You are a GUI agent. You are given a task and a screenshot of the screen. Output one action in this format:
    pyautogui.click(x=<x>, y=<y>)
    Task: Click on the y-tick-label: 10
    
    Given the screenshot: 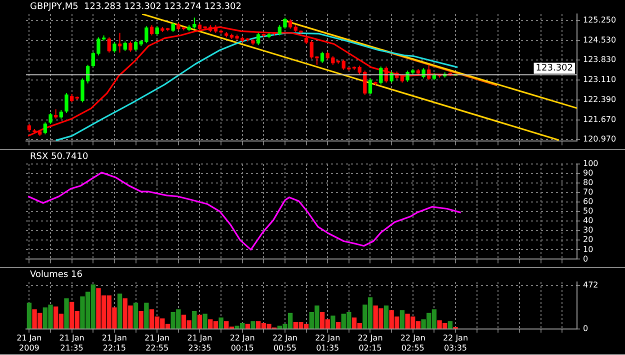 What is the action you would take?
    pyautogui.click(x=588, y=249)
    